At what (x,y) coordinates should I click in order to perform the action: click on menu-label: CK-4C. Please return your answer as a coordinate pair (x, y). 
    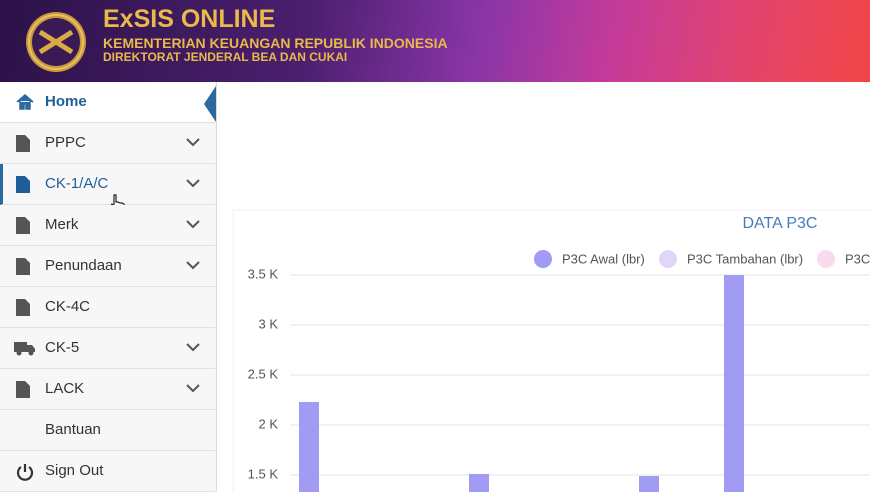
    Looking at the image, I should click on (68, 306).